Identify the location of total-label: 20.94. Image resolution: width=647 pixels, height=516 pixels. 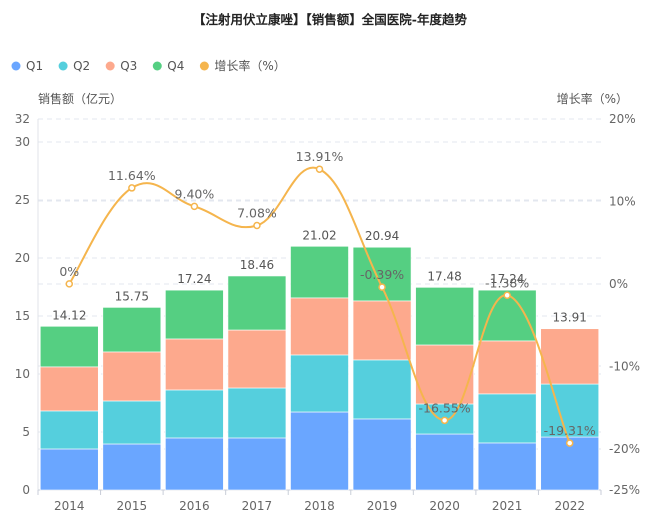
(382, 236).